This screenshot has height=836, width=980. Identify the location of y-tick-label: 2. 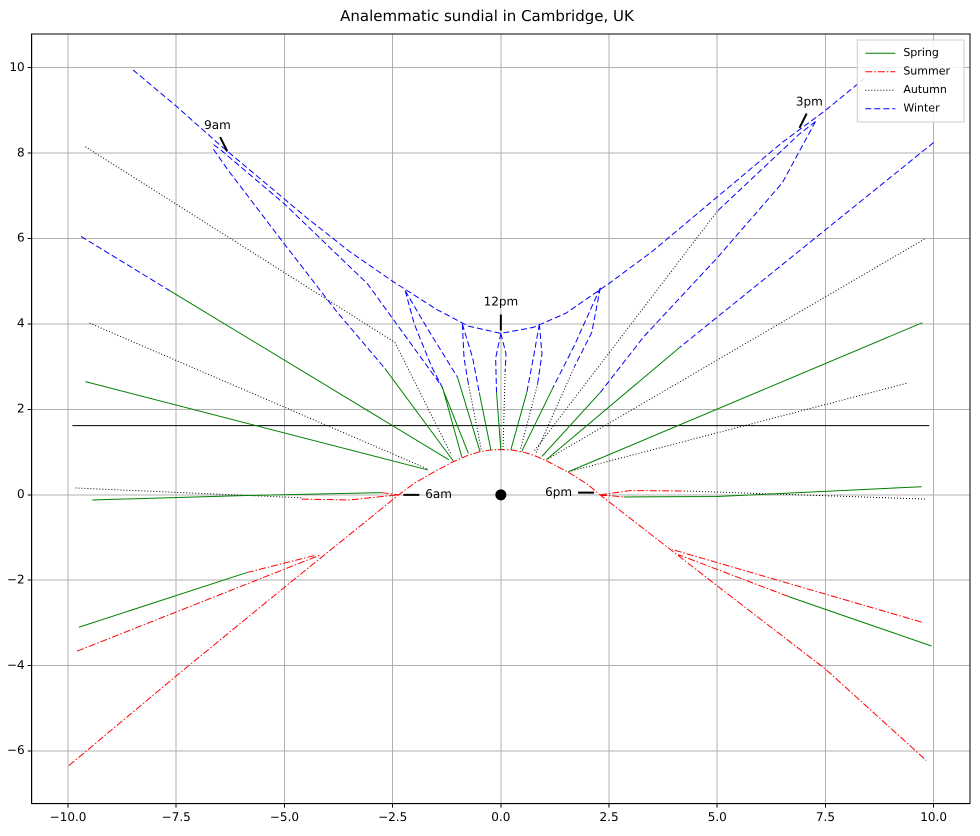
(21, 409).